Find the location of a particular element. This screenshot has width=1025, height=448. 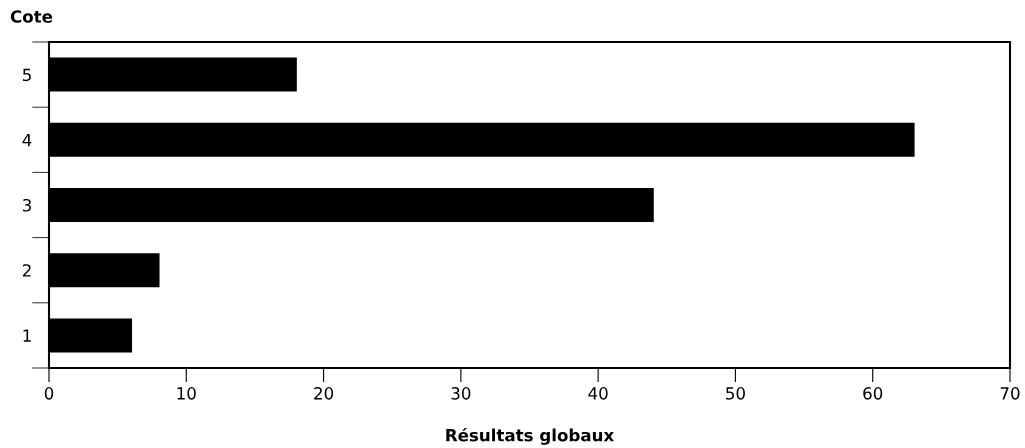

y-tick-label: 1 is located at coordinates (27, 335).